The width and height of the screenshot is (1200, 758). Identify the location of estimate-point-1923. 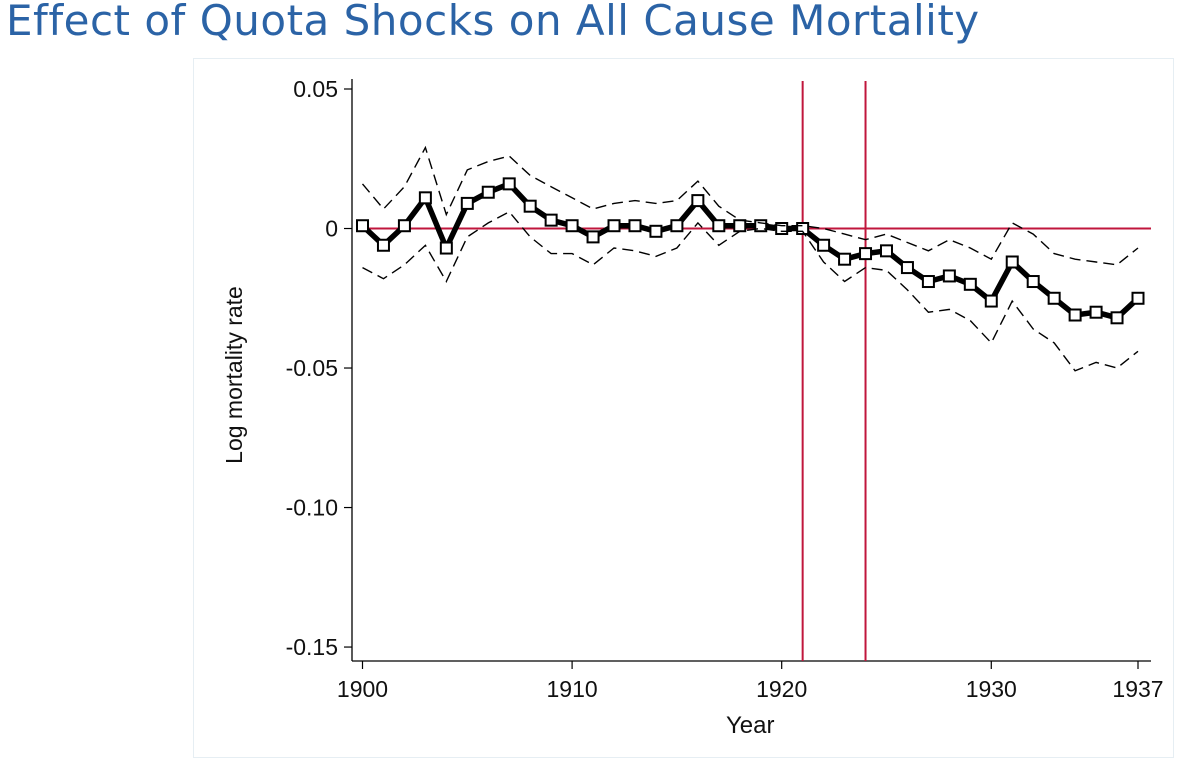
(845, 259).